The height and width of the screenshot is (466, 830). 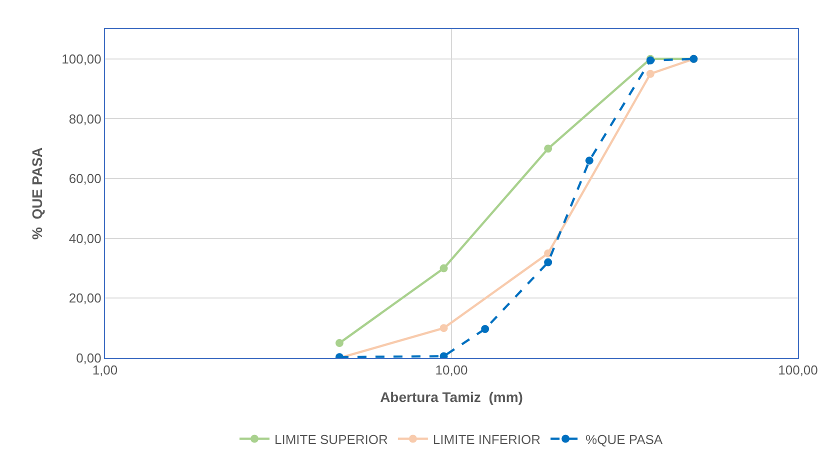 I want to click on x-tick-label: 10,00, so click(x=451, y=370).